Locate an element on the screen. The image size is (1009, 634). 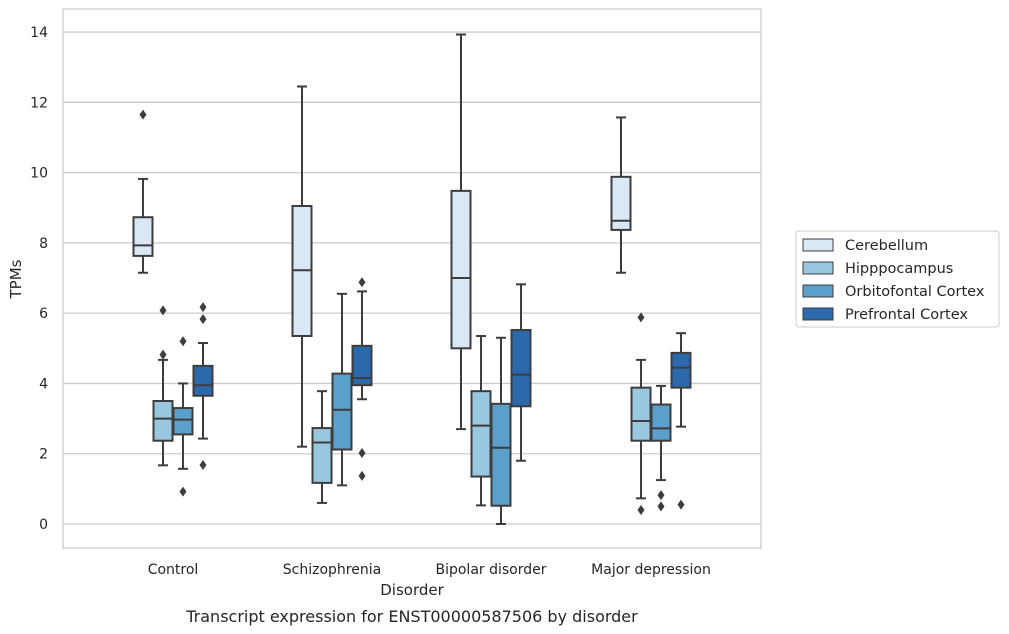
y-tick-label: 12 is located at coordinates (39, 103).